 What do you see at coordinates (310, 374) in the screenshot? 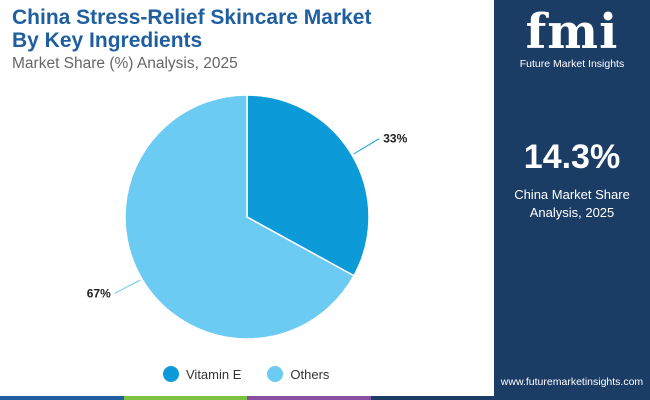
I see `legend-label-others: Others` at bounding box center [310, 374].